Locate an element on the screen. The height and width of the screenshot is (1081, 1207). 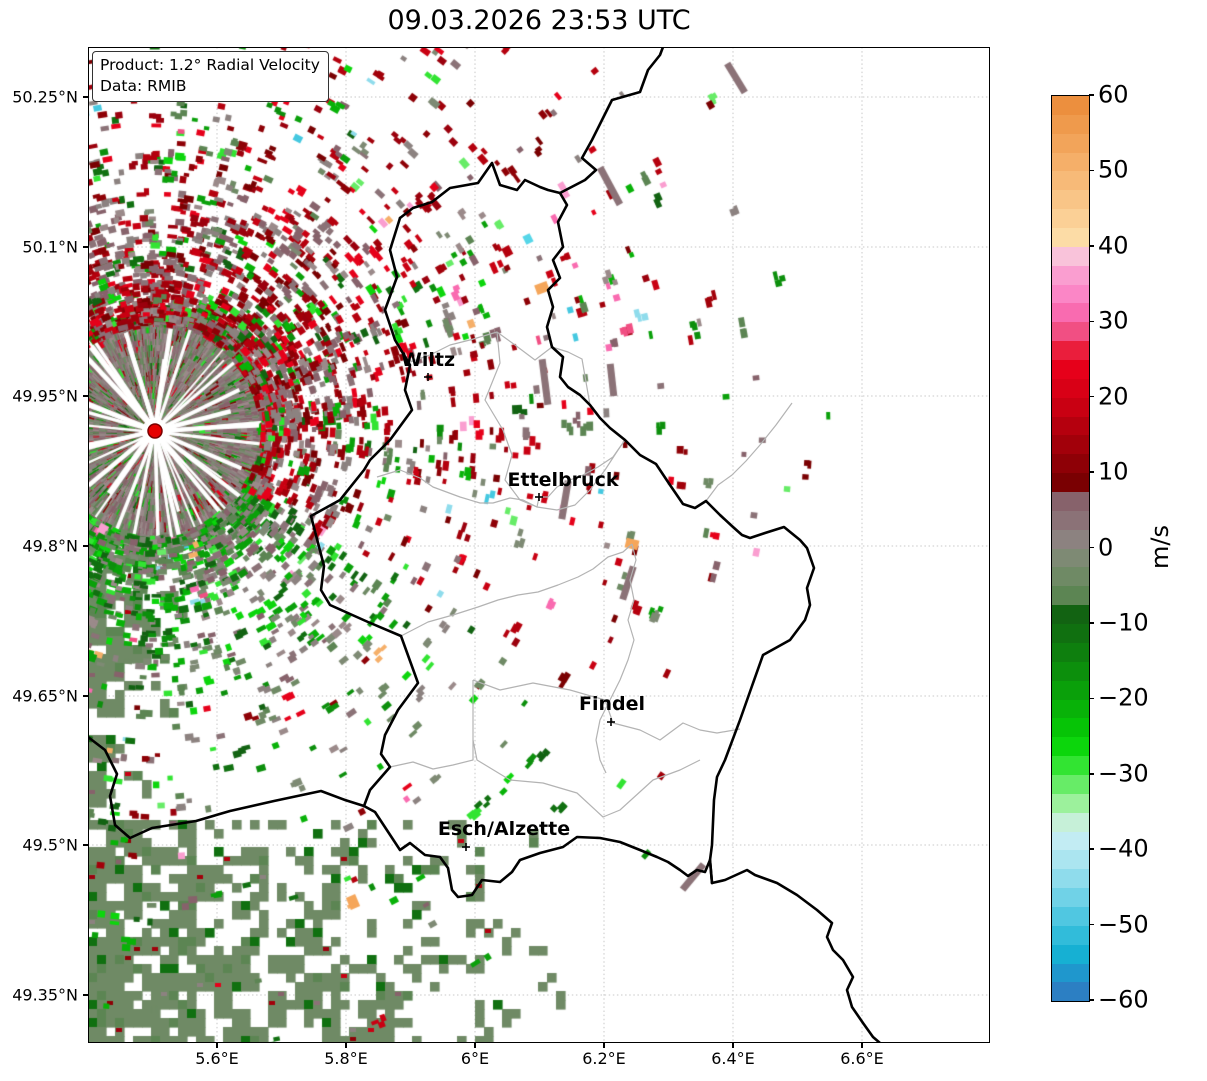
colorbar is located at coordinates (1070, 548).